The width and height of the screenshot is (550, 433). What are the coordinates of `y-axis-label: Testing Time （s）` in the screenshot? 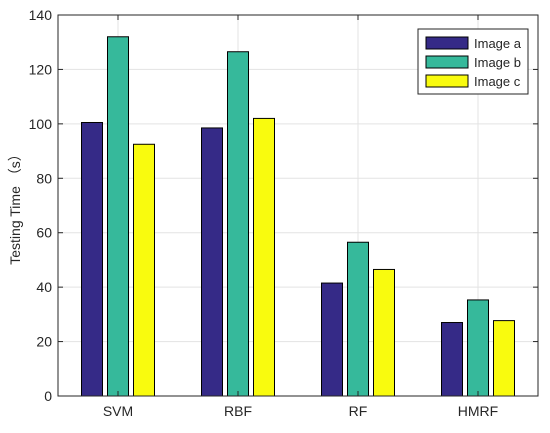 It's located at (15, 205).